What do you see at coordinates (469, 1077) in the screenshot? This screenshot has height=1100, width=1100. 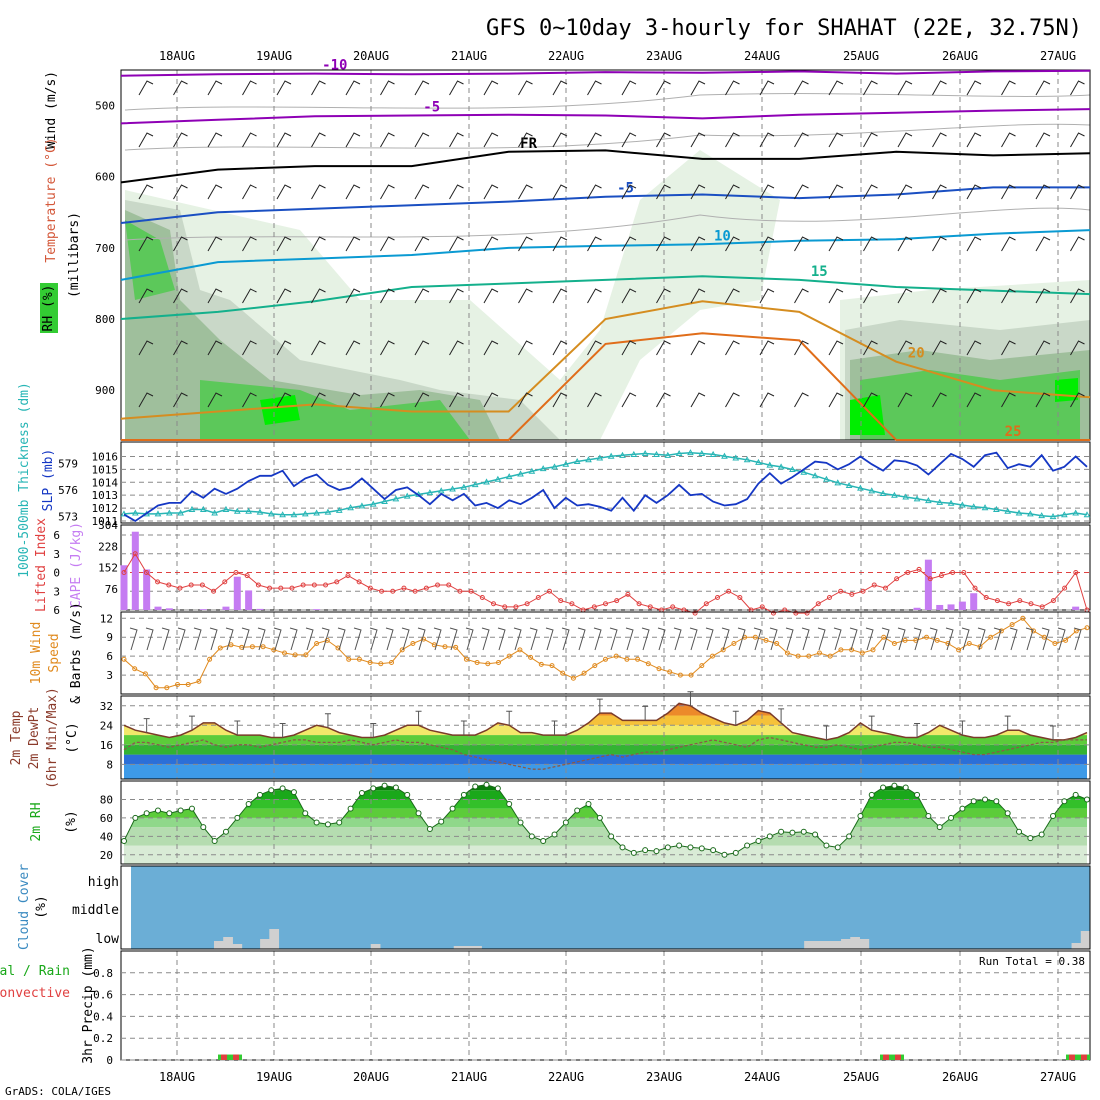 I see `date-label-bottom: 21AUG` at bounding box center [469, 1077].